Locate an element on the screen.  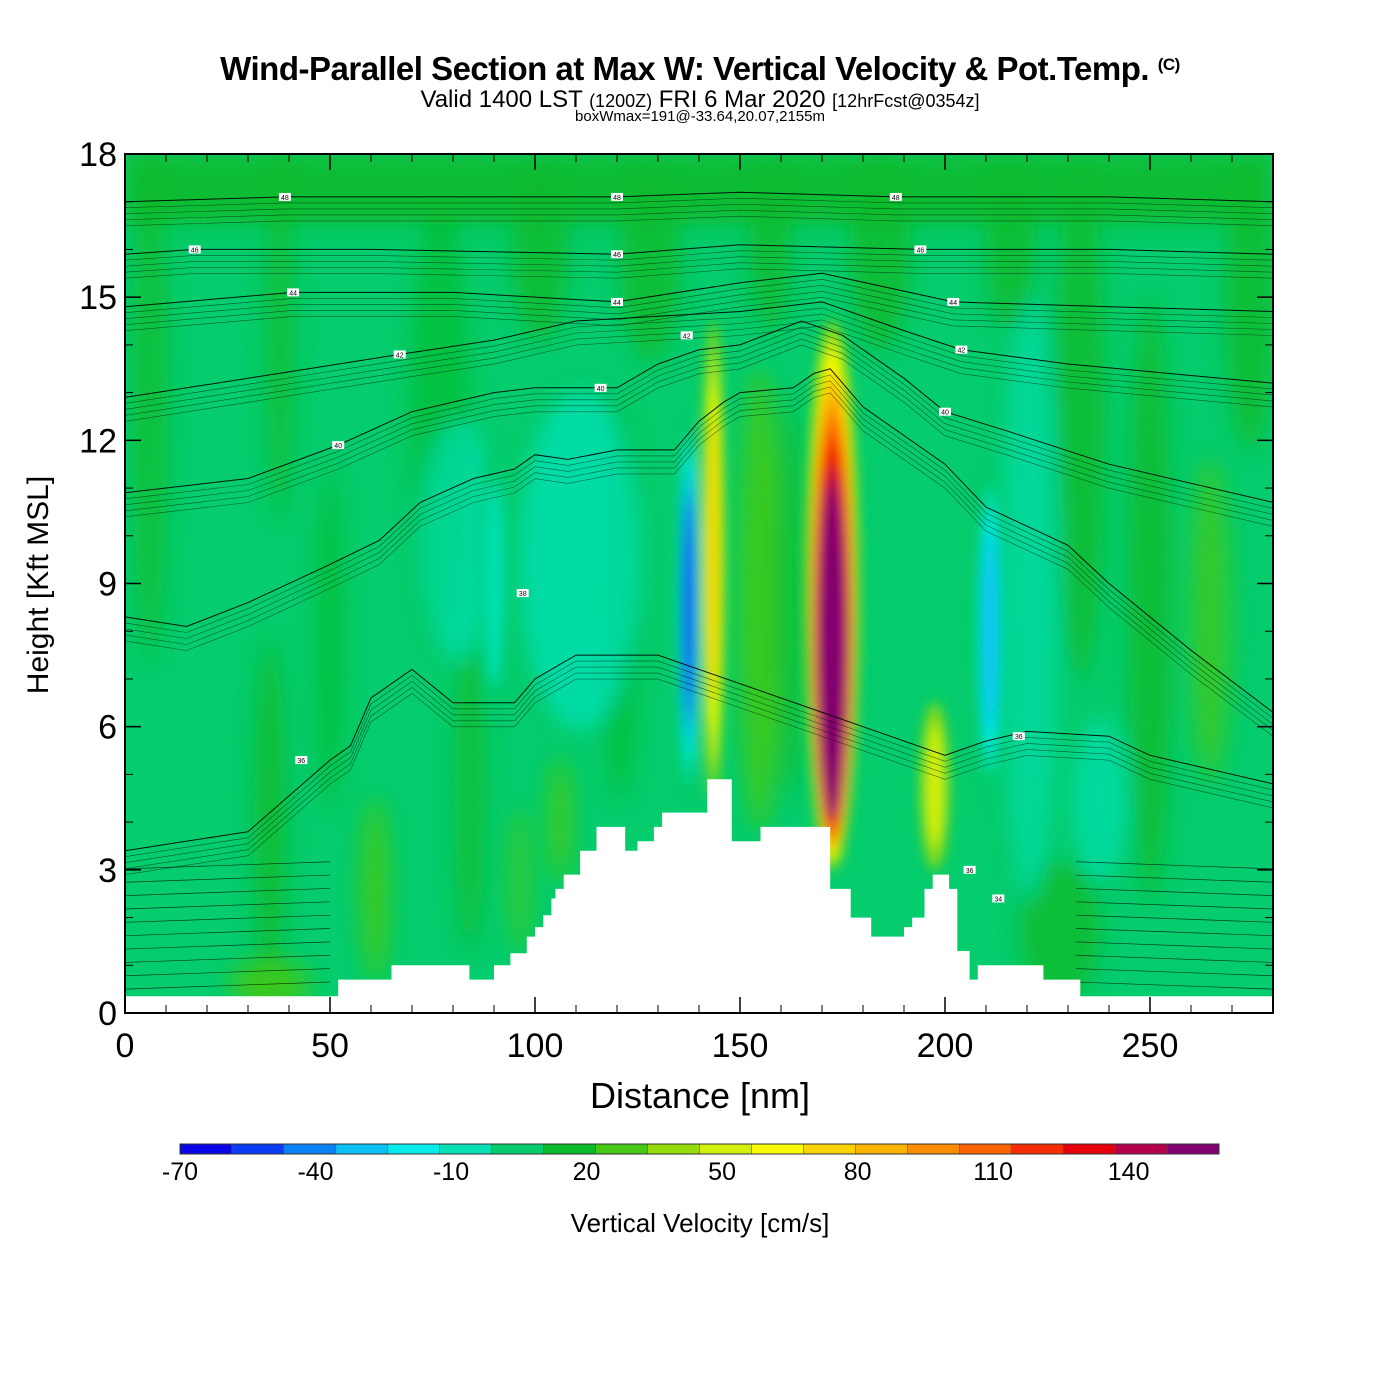
field-band-top is located at coordinates (699, 189).